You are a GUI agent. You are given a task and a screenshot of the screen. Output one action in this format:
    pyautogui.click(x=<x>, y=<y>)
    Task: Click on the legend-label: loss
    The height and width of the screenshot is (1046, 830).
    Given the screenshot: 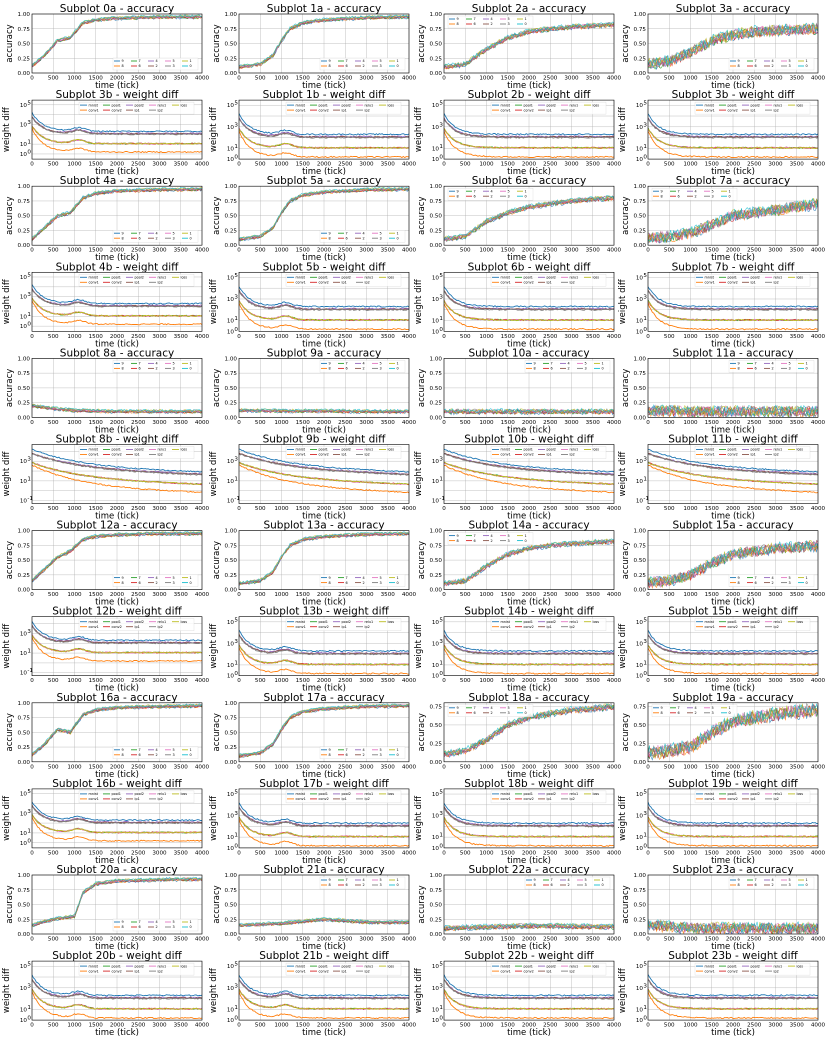 What is the action you would take?
    pyautogui.click(x=800, y=278)
    